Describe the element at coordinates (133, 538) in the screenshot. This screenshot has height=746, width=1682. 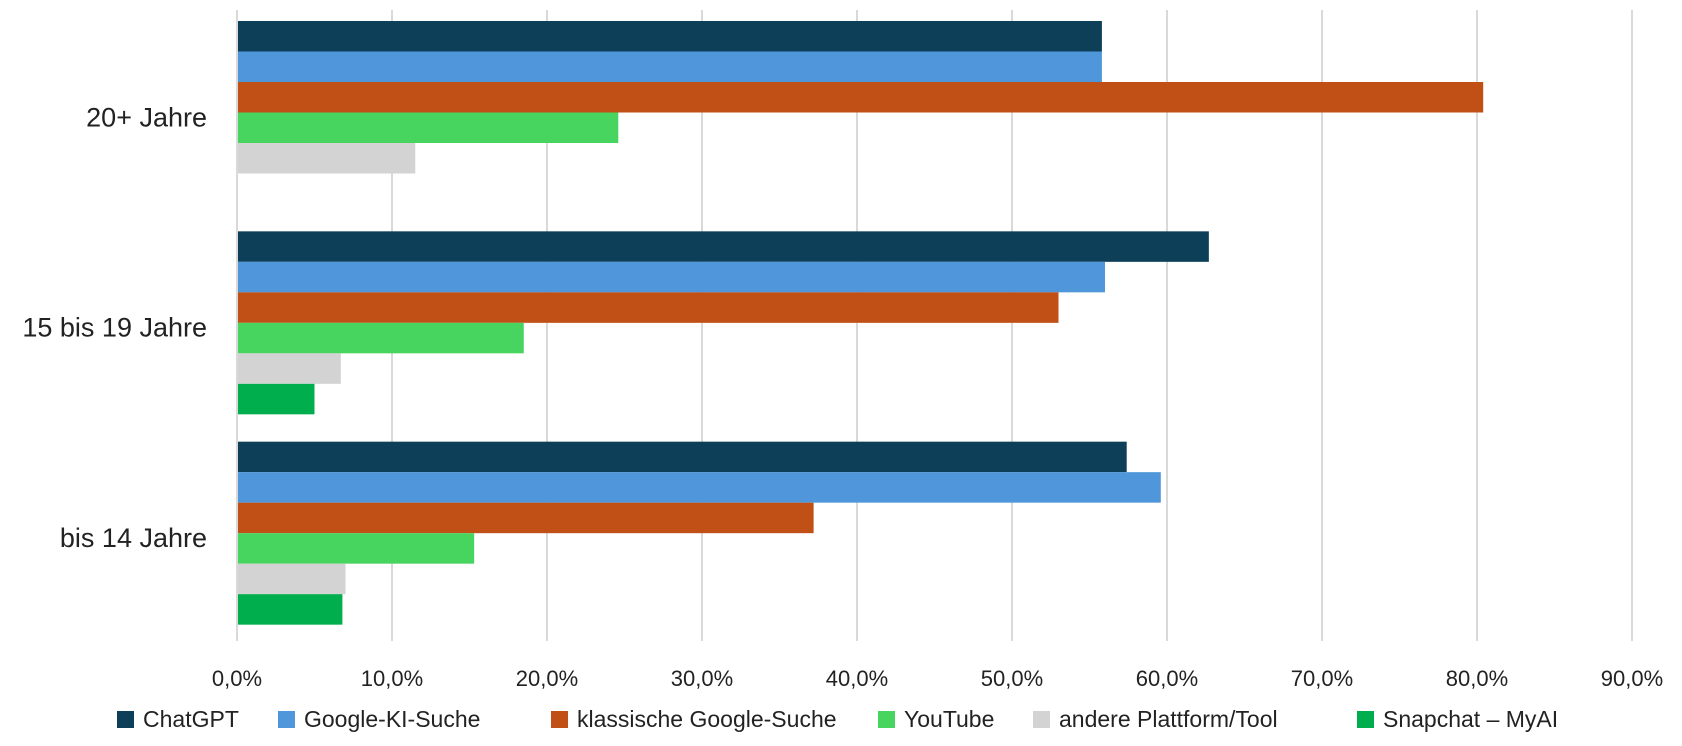
I see `category-label: bis 14 Jahre` at that location.